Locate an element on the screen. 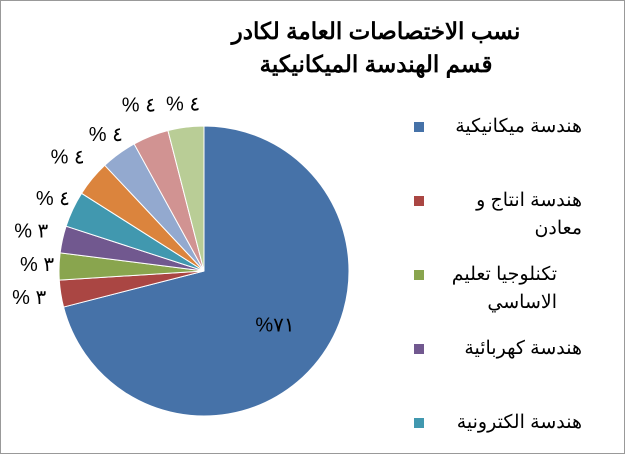 This screenshot has height=454, width=625. legend-item: هندسة ميكانيكية is located at coordinates (501, 127).